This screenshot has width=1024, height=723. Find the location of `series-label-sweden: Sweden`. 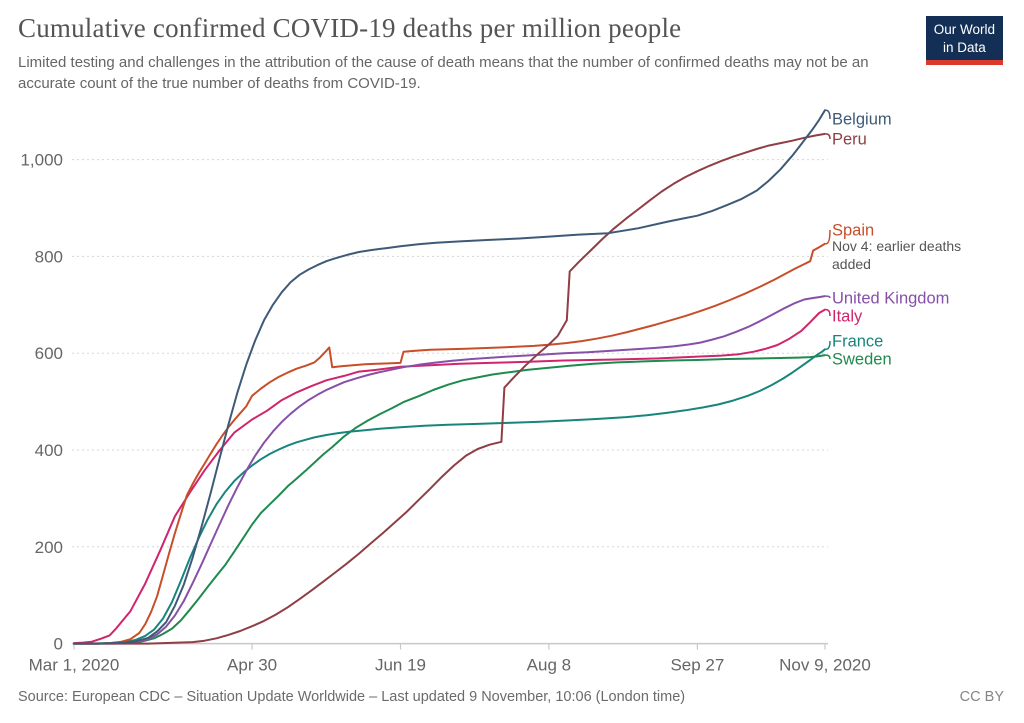

series-label-sweden: Sweden is located at coordinates (862, 360).